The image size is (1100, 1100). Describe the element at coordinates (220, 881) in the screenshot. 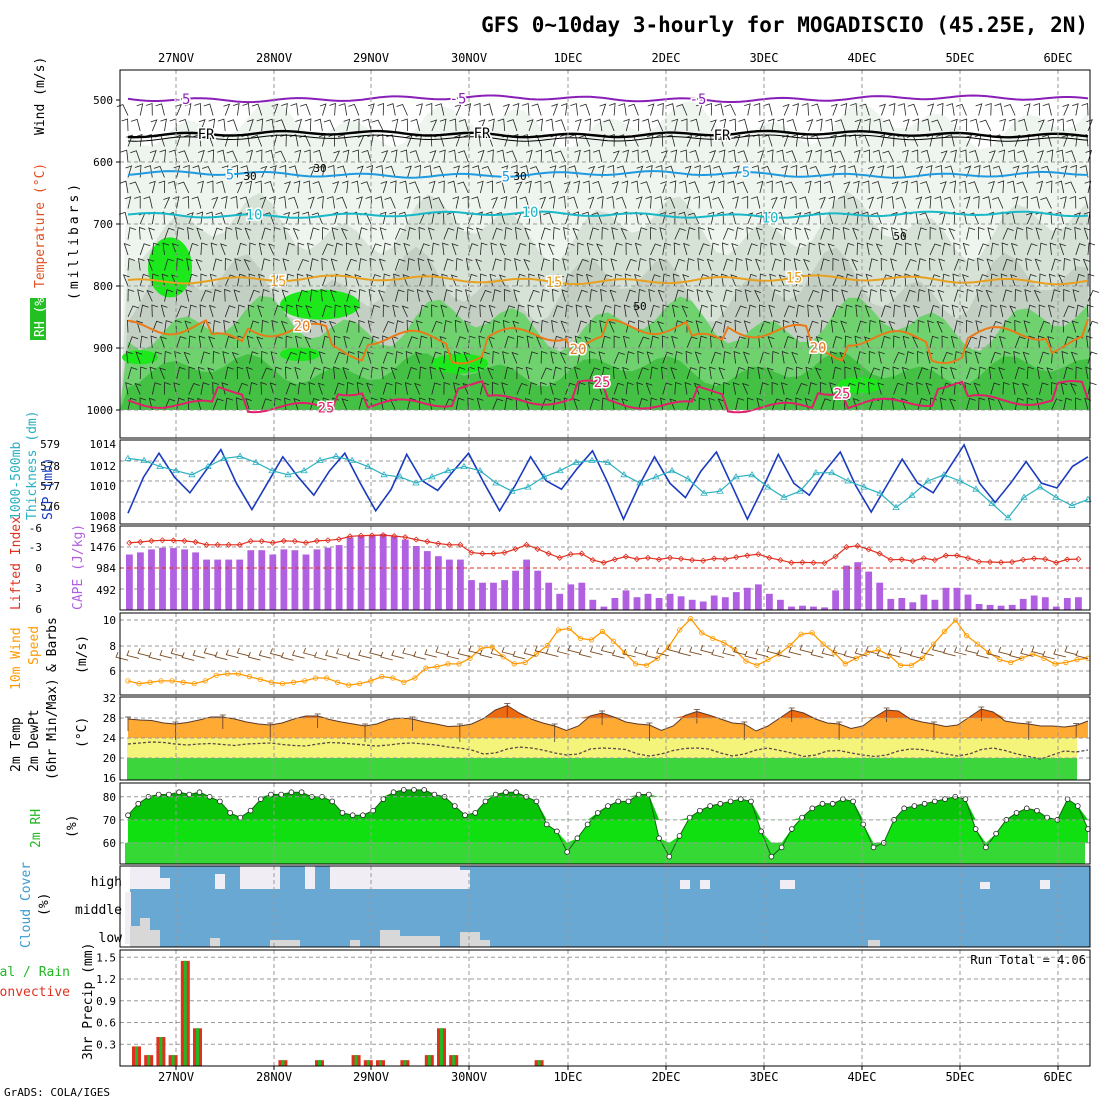

I see `high-cloud-clear-block` at that location.